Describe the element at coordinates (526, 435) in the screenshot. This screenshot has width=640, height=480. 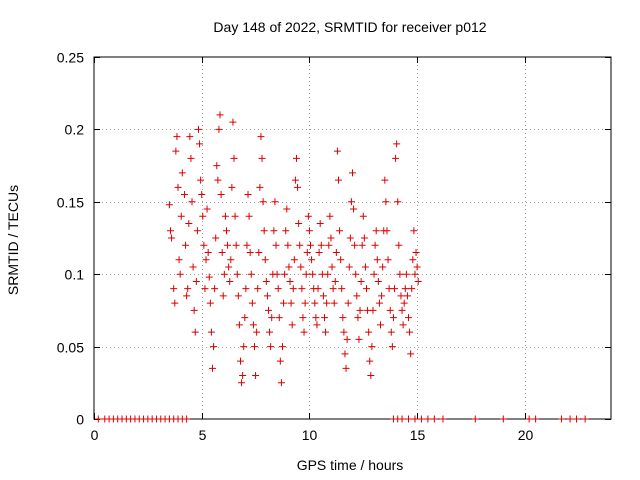
I see `x-tick-label: 20` at that location.